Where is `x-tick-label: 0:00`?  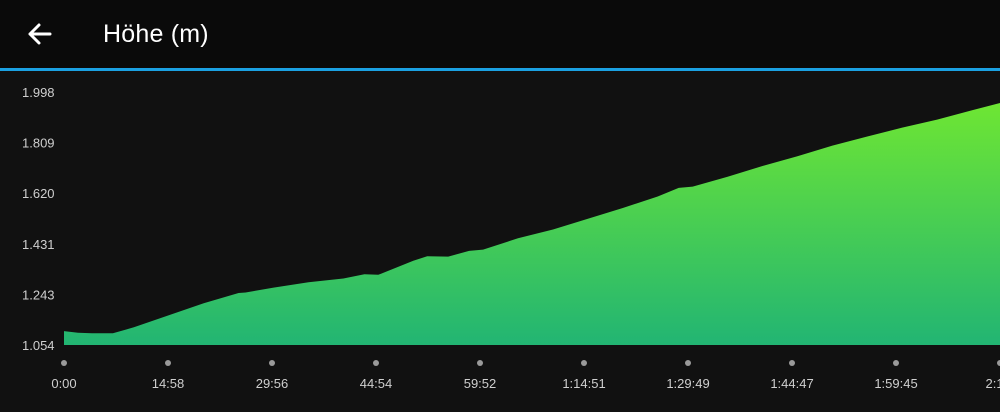
x-tick-label: 0:00 is located at coordinates (63, 383).